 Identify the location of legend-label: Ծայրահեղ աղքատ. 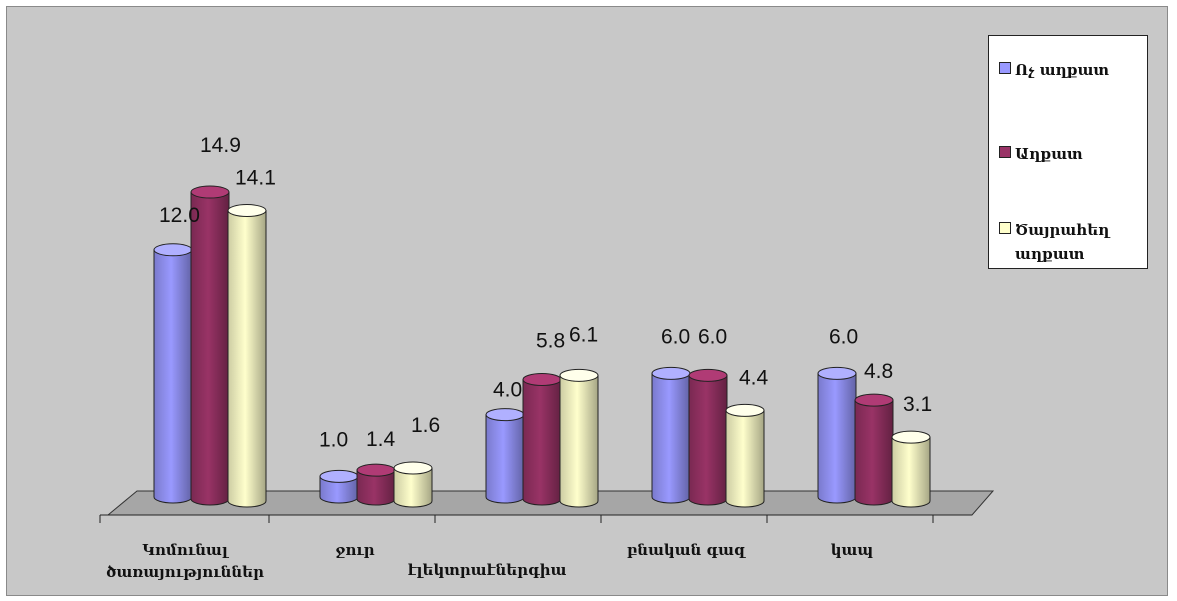
(1062, 242).